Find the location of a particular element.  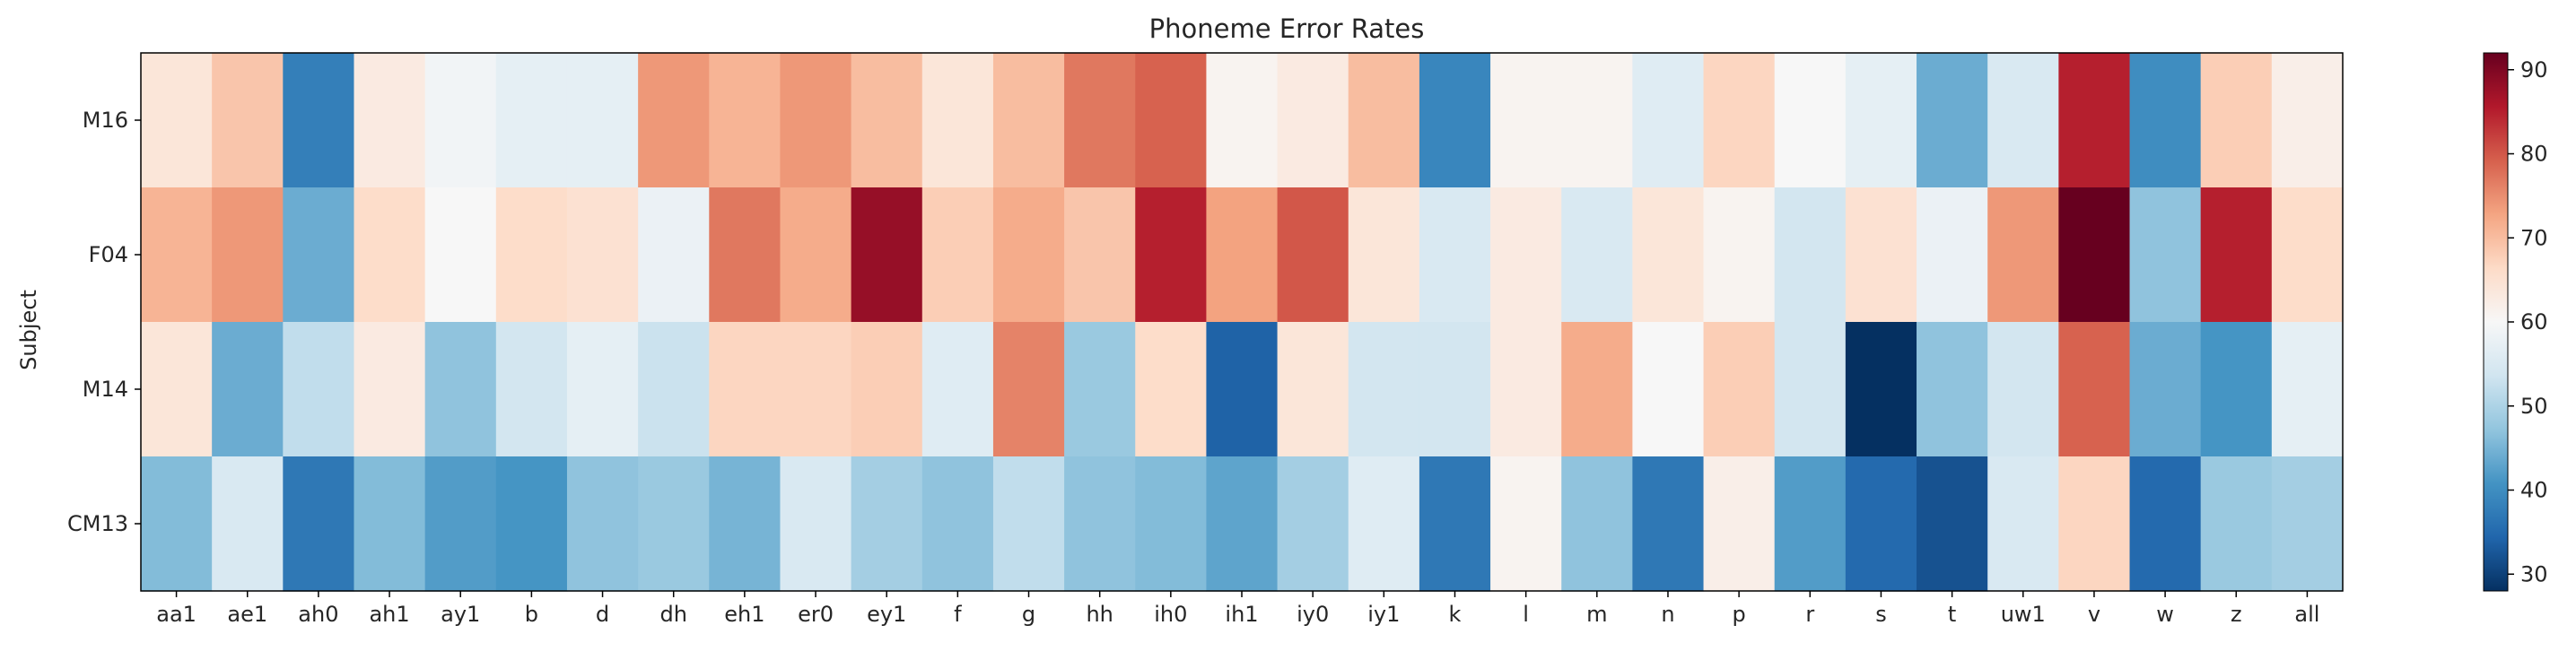

y-axis-label: Subject is located at coordinates (29, 330).